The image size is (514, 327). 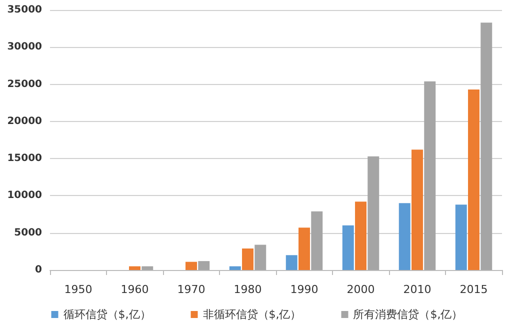 I want to click on legend-label: 非循环信贷（$,亿）, so click(x=252, y=314).